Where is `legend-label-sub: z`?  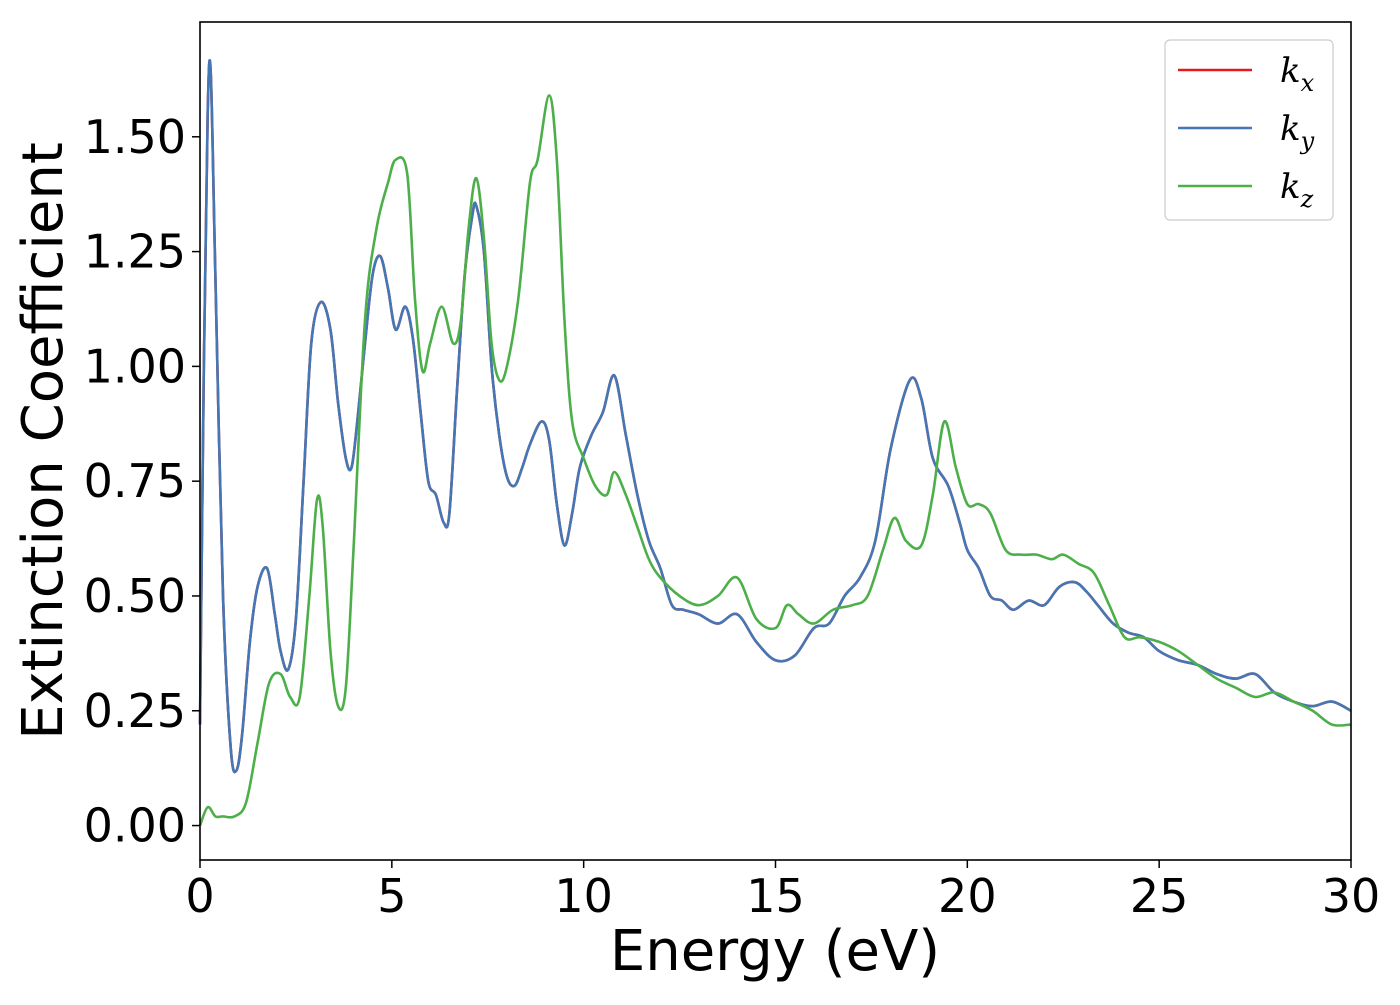
legend-label-sub: z is located at coordinates (1307, 199).